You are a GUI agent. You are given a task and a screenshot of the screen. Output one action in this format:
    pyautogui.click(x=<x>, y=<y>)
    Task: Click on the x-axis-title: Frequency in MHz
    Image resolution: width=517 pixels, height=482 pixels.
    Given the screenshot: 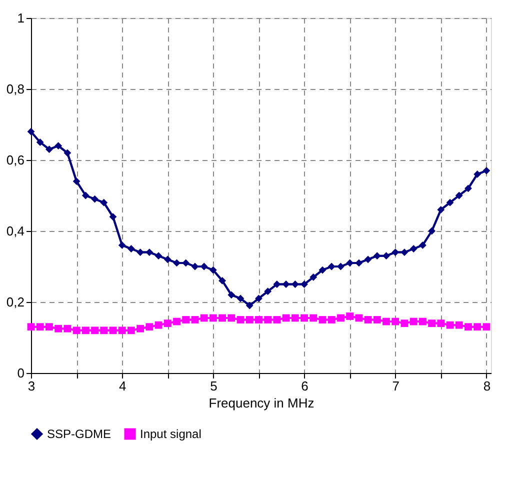 What is the action you would take?
    pyautogui.click(x=261, y=403)
    